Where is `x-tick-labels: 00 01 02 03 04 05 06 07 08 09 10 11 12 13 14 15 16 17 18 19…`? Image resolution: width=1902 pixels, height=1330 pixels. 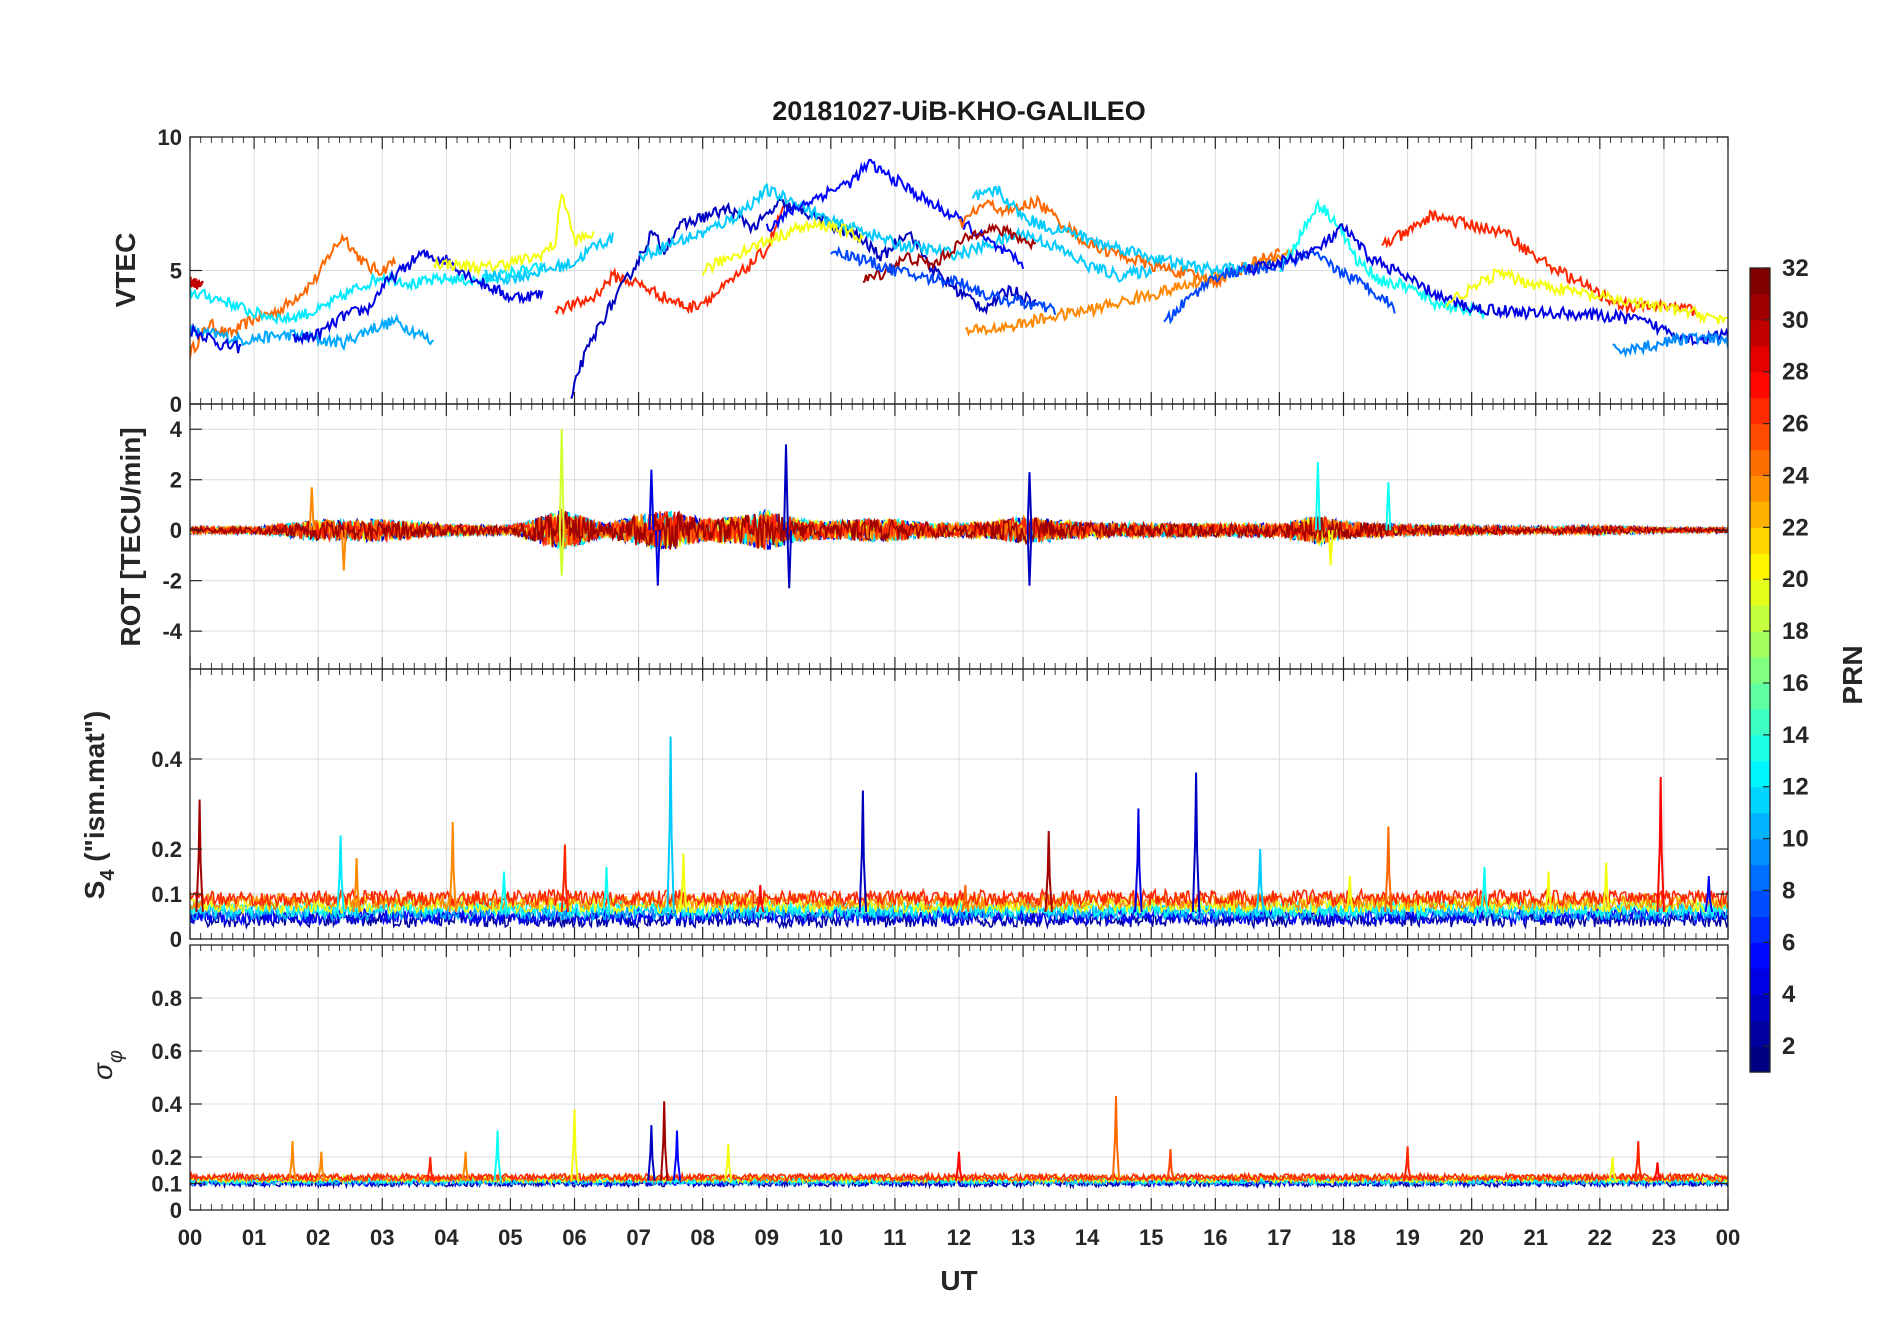
x-tick-labels: 00 01 02 03 04 05 06 07 08 09 10 11 12 13 14 15 16 17 18 19… is located at coordinates (959, 1237).